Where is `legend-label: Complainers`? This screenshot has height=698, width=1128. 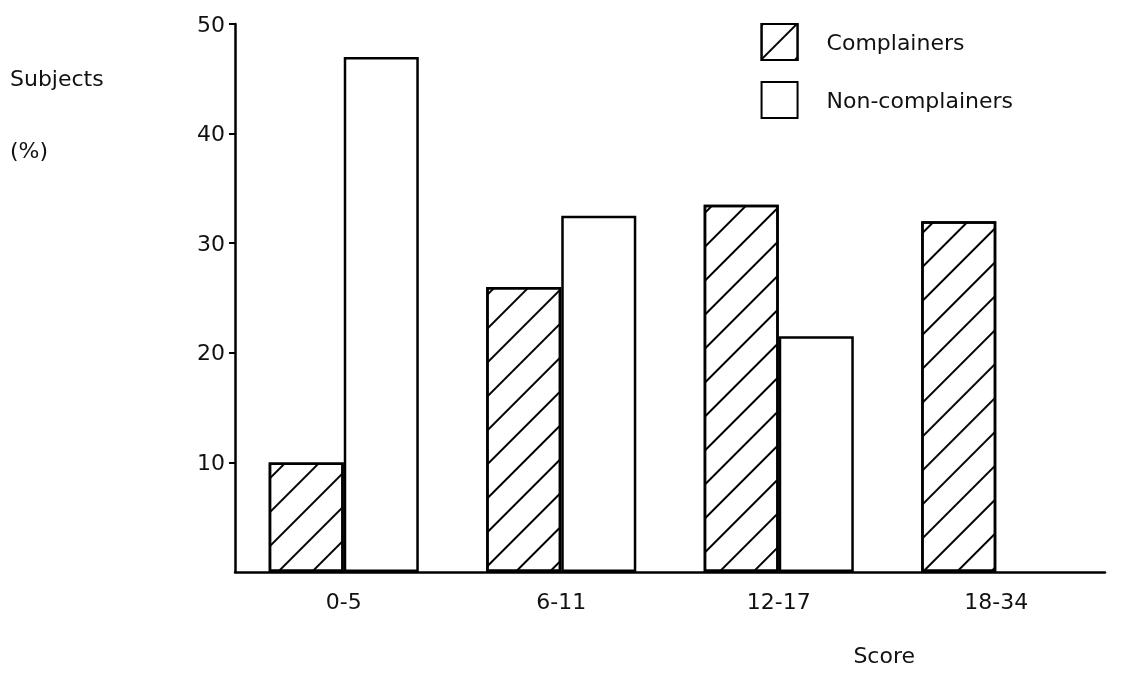 legend-label: Complainers is located at coordinates (895, 42).